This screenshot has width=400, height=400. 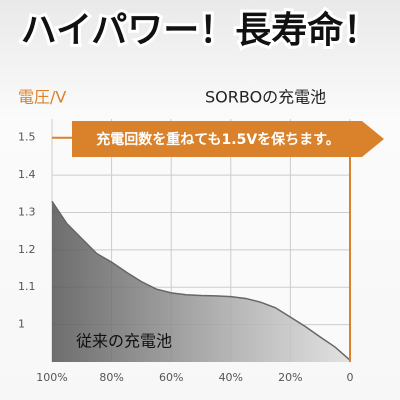 What do you see at coordinates (42, 97) in the screenshot?
I see `y-axis-label: 電圧/V` at bounding box center [42, 97].